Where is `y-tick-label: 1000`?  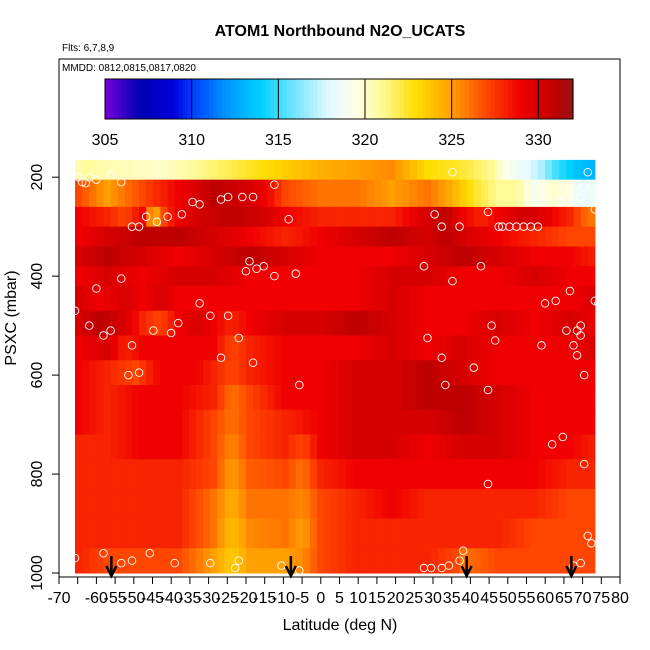 y-tick-label: 1000 is located at coordinates (37, 573).